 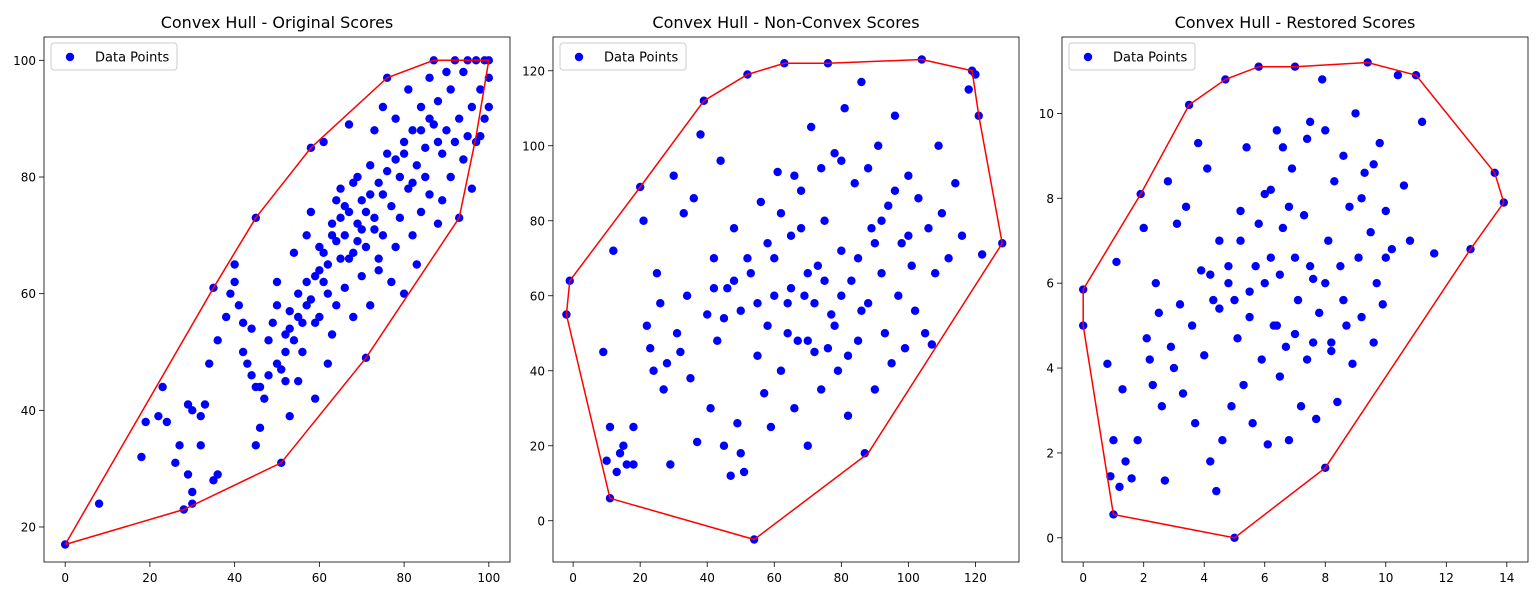 What do you see at coordinates (975, 578) in the screenshot?
I see `x-tick-label: 120` at bounding box center [975, 578].